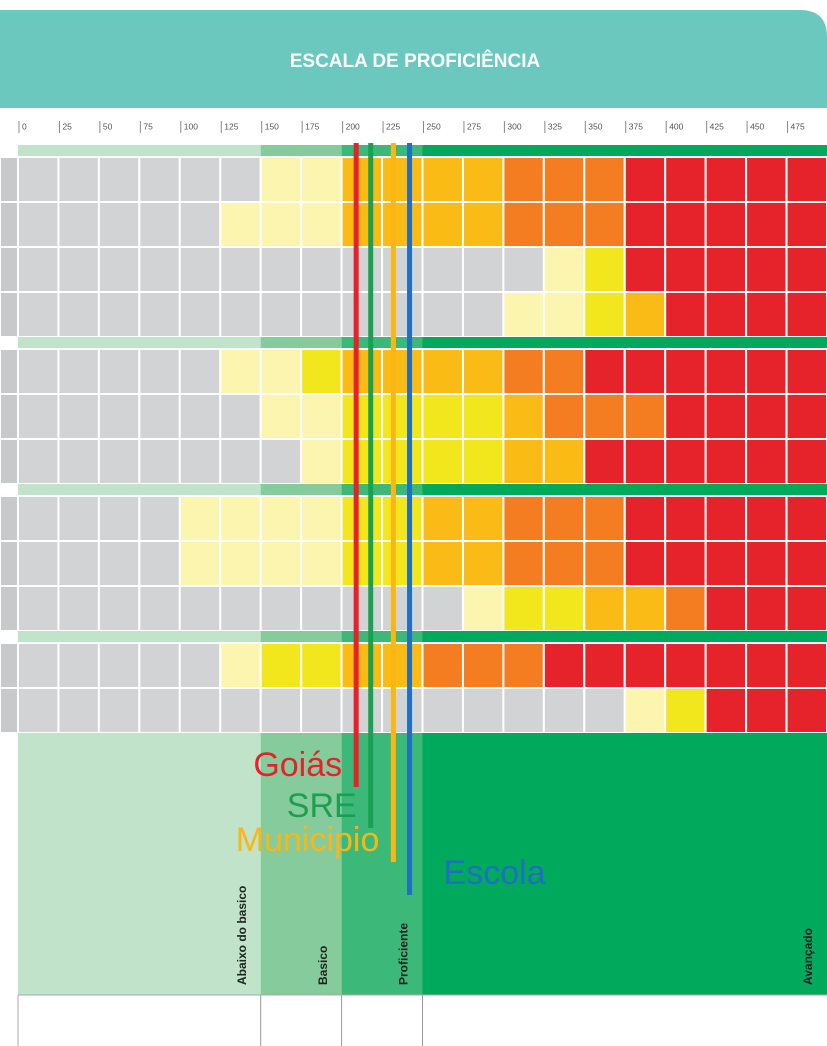 This screenshot has height=1046, width=827. Describe the element at coordinates (595, 126) in the screenshot. I see `x-tick-label: 350` at that location.